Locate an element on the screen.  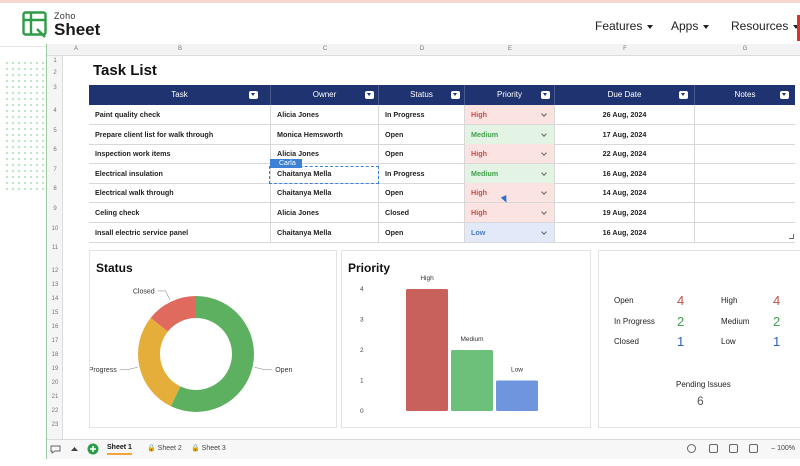
row-header: 6 is located at coordinates (55, 150).